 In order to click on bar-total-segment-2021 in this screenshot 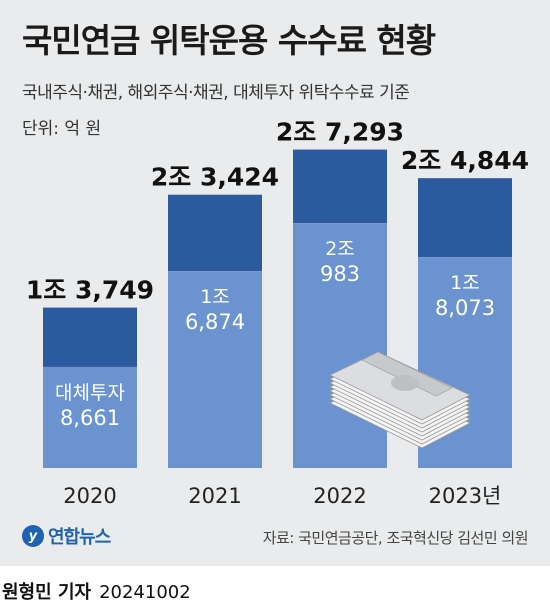, I will do `click(215, 233)`.